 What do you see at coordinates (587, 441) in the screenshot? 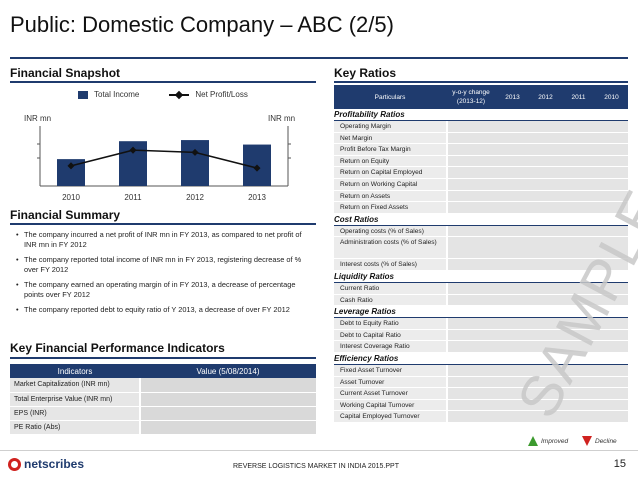
I see `arrow-down-icon` at bounding box center [587, 441].